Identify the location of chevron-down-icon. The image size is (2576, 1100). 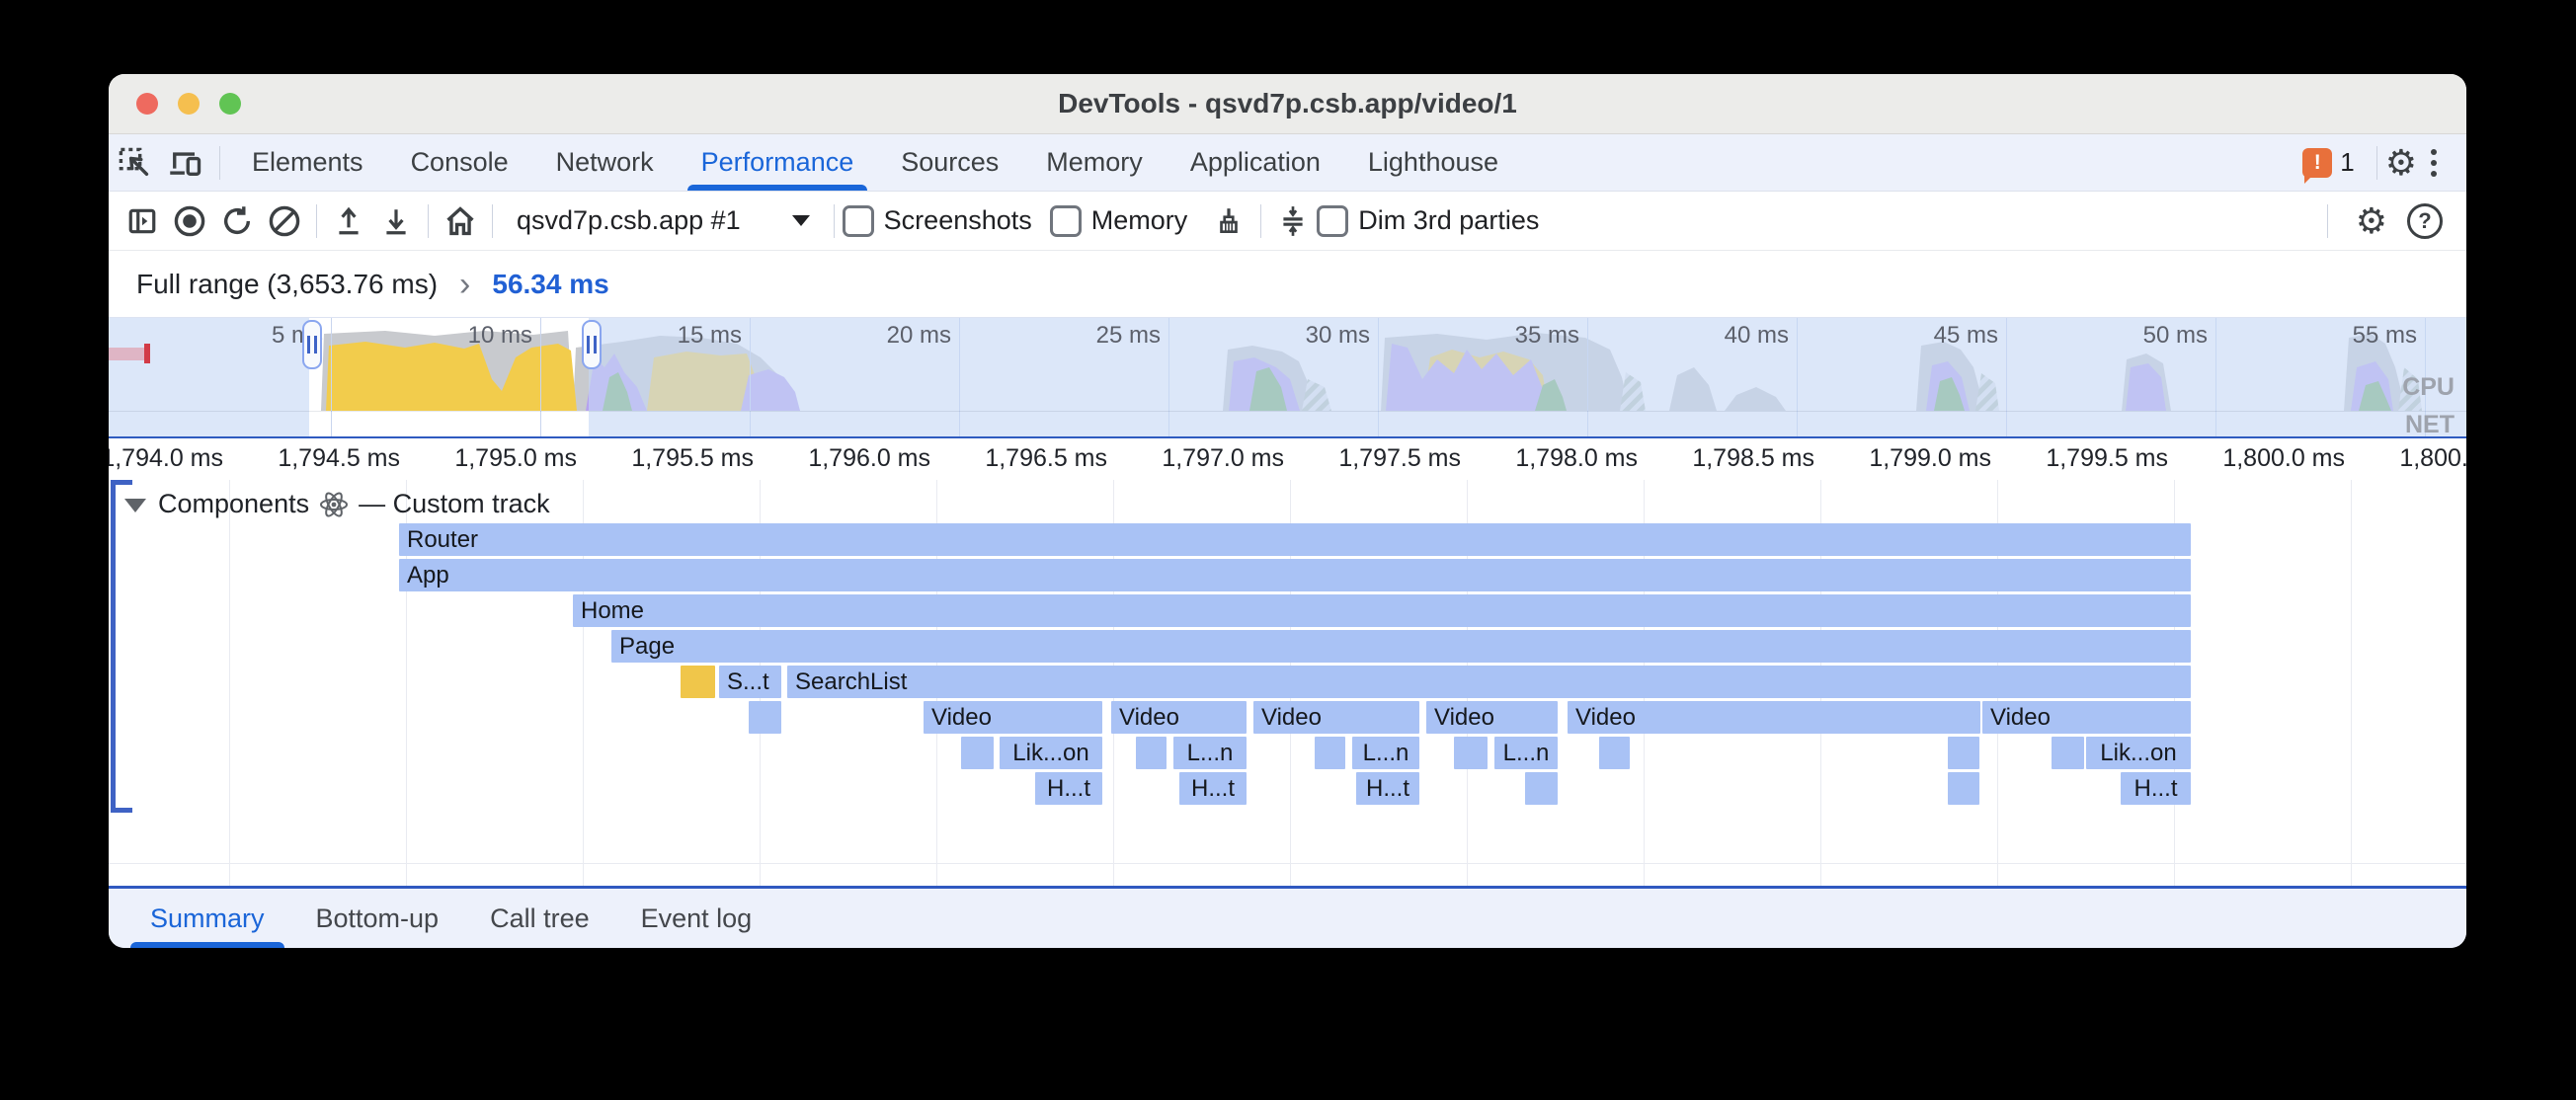
(800, 220).